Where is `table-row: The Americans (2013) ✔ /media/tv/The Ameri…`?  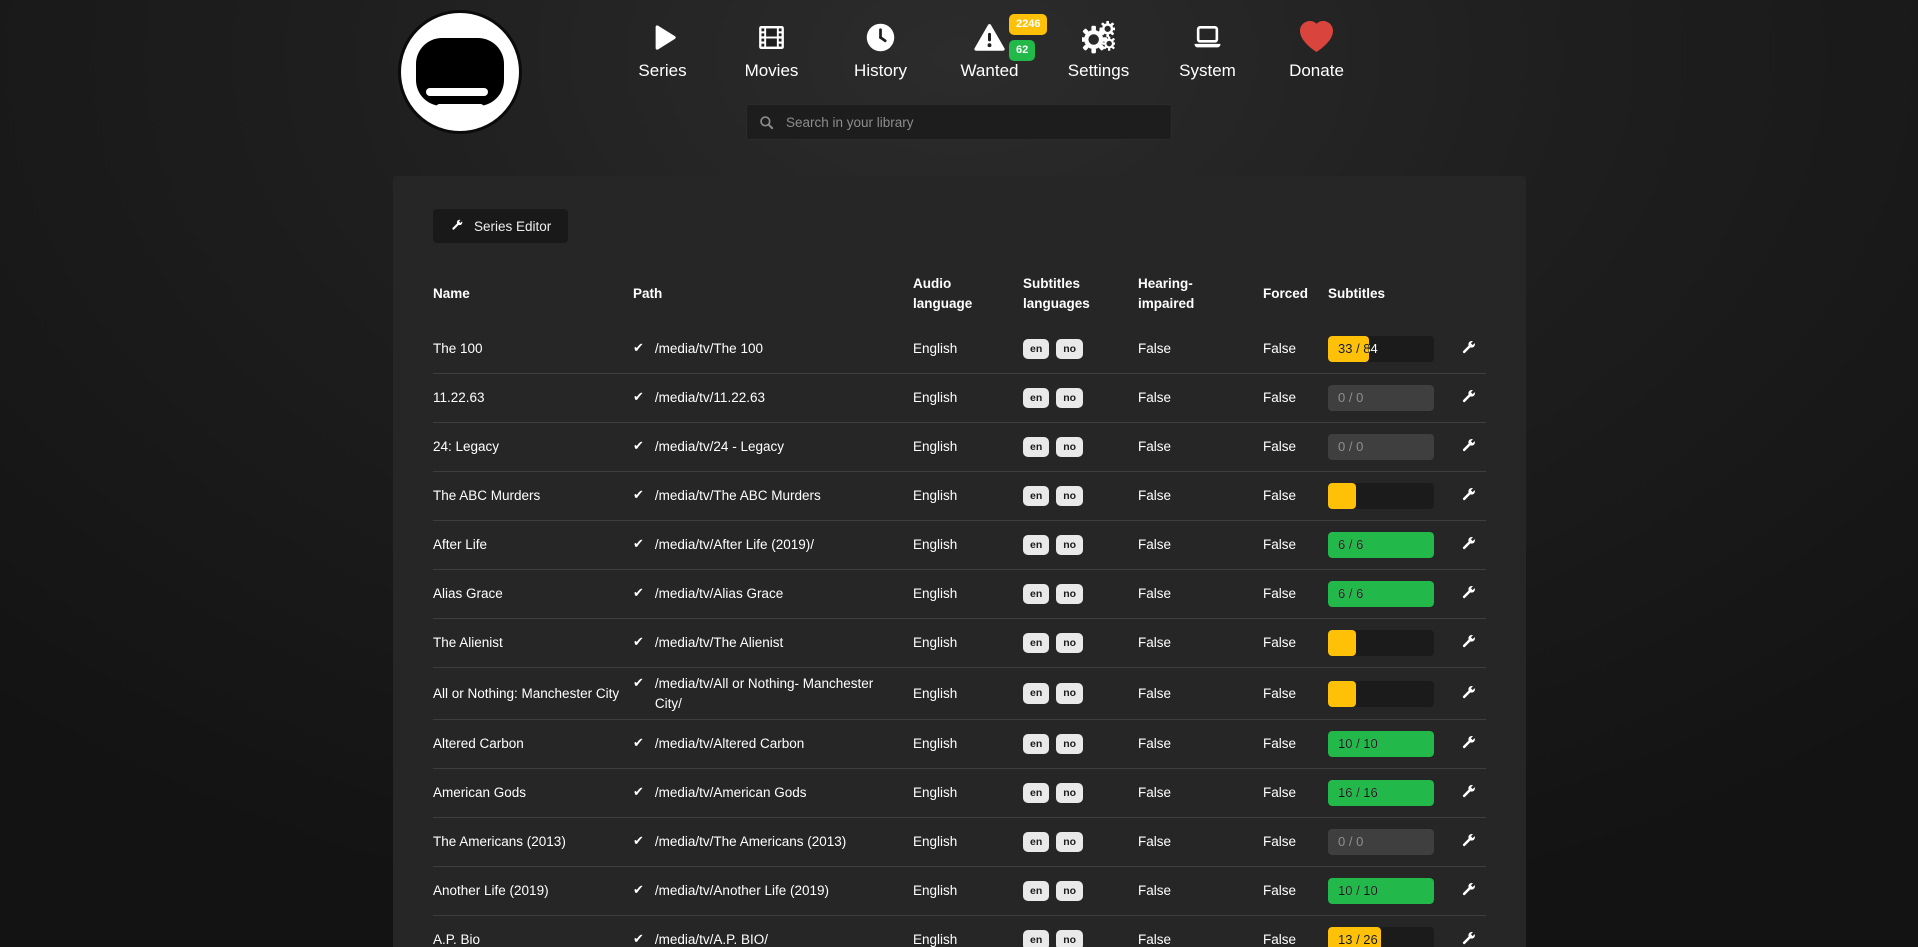
table-row: The Americans (2013) ✔ /media/tv/The Ameri… is located at coordinates (959, 843).